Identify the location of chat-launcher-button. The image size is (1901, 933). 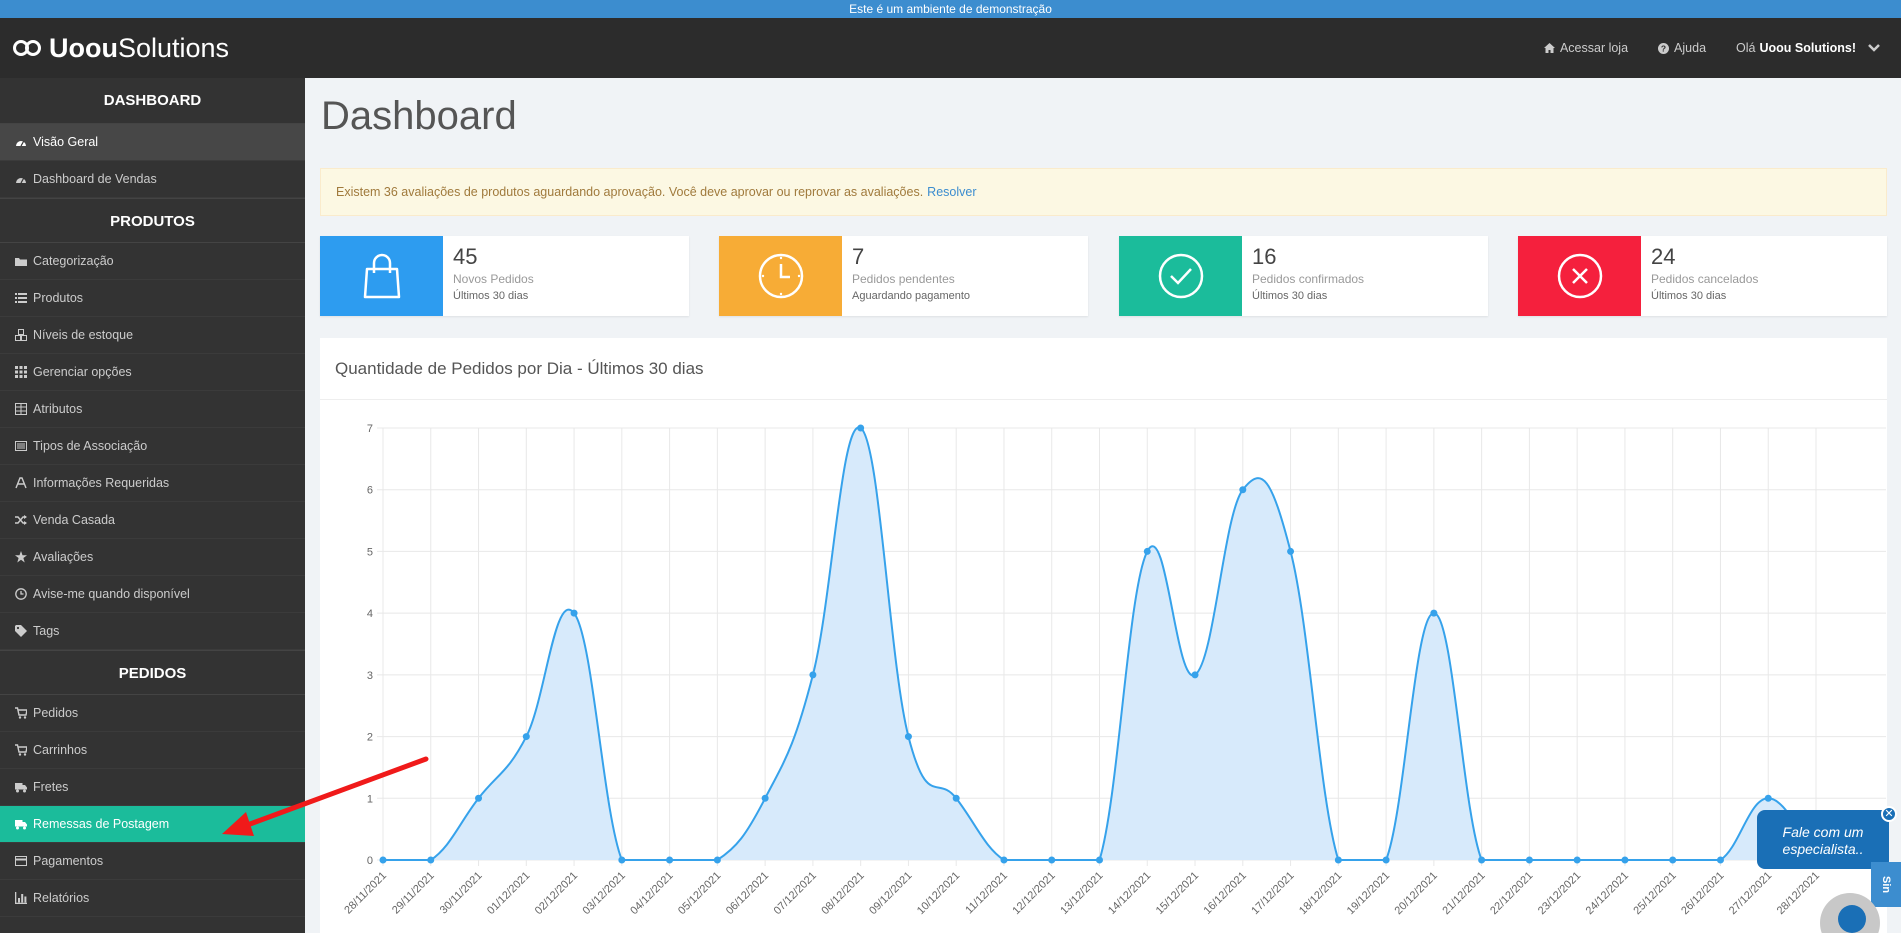
(1850, 913).